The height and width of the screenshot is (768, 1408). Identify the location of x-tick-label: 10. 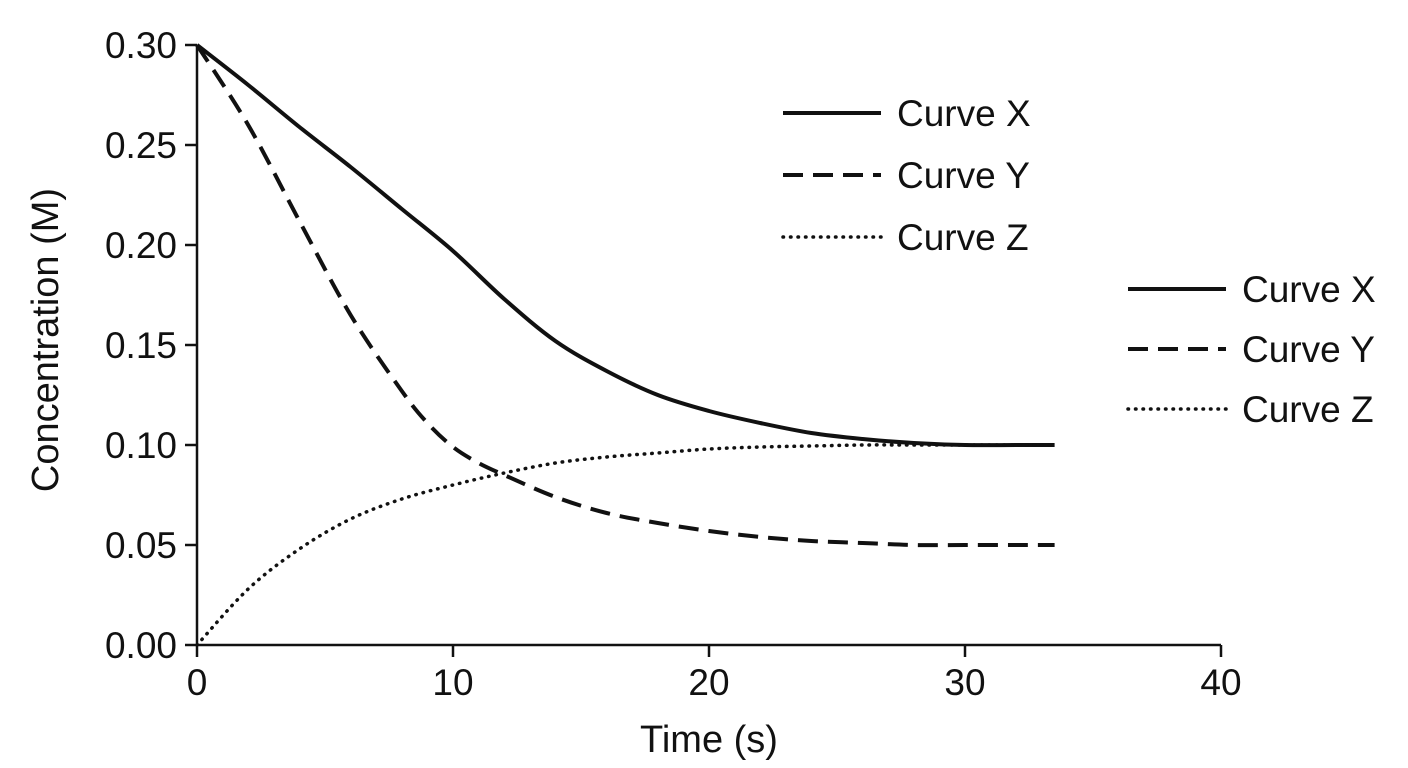
(452, 682).